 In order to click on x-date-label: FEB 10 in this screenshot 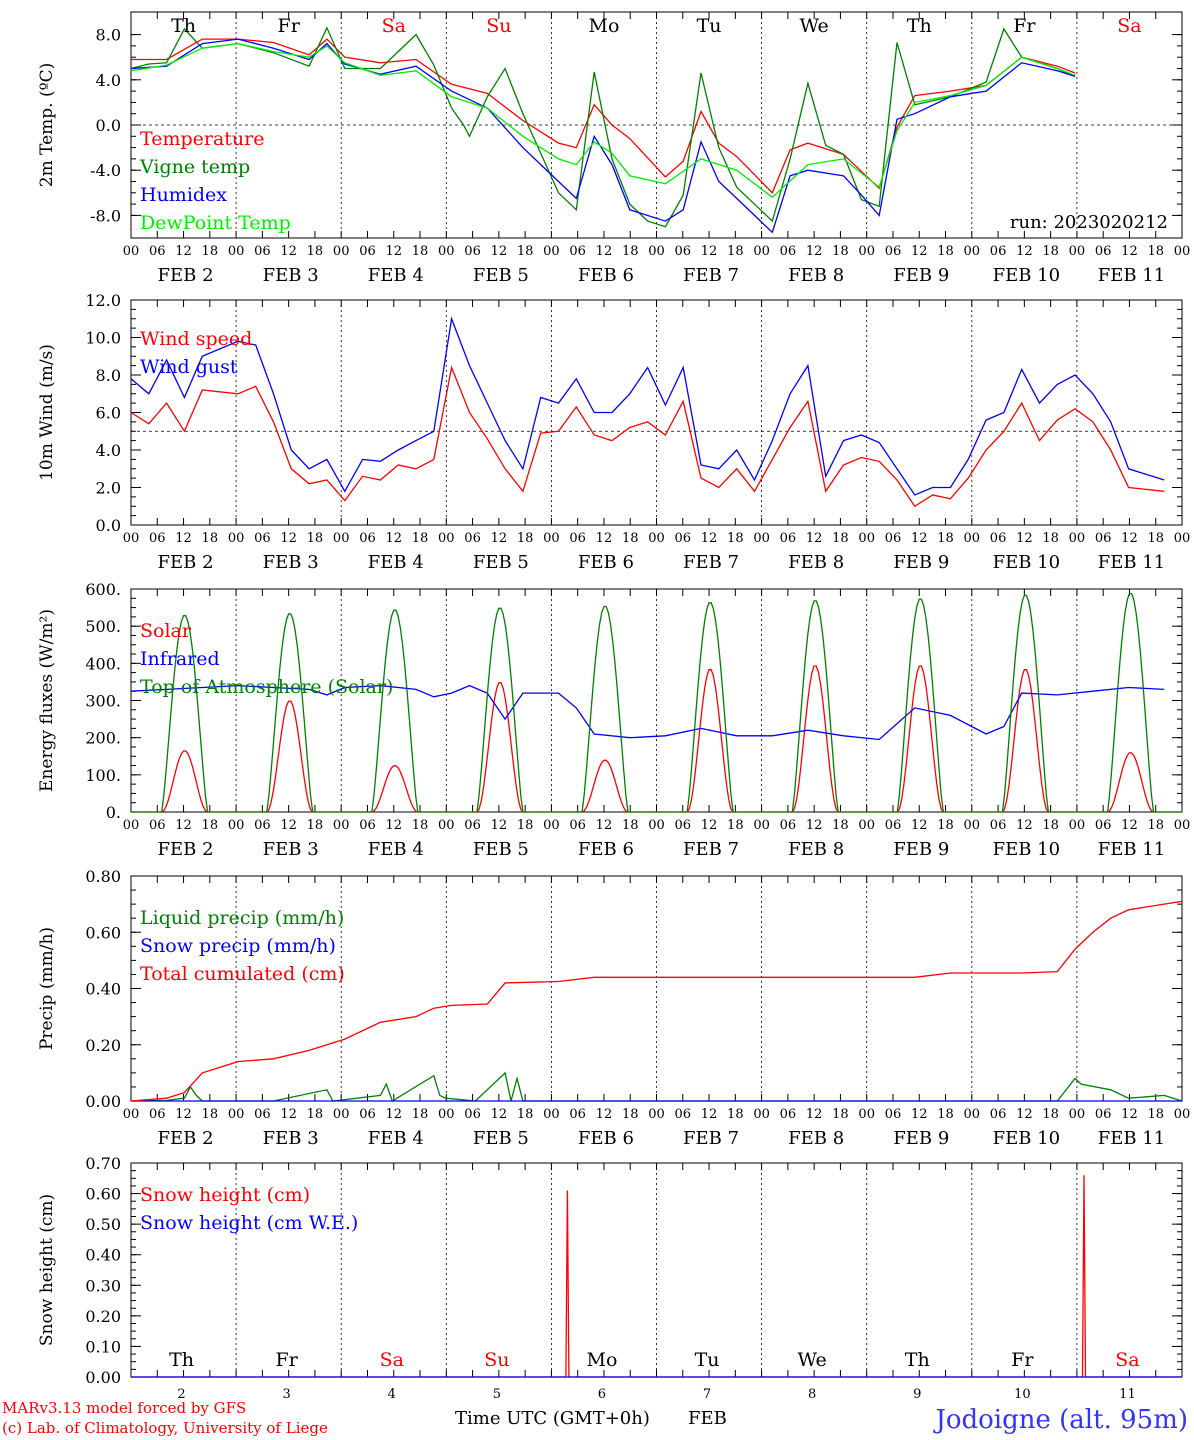, I will do `click(1026, 849)`.